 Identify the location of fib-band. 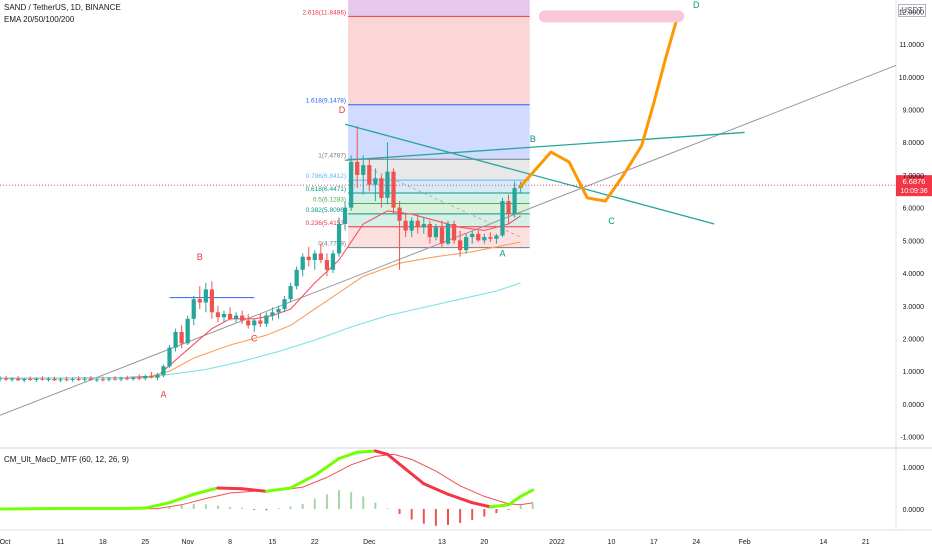
(439, 60).